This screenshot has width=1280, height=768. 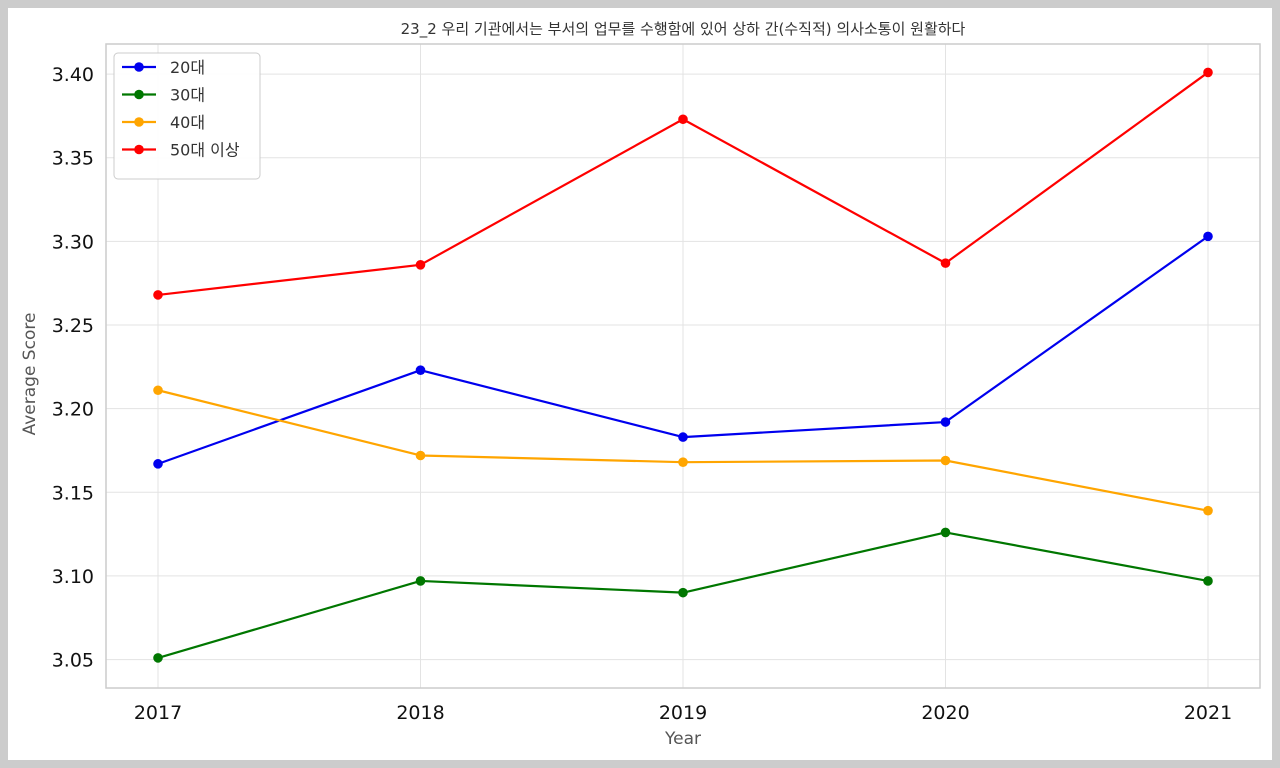 I want to click on x-tick-label: 2021, so click(x=1208, y=713).